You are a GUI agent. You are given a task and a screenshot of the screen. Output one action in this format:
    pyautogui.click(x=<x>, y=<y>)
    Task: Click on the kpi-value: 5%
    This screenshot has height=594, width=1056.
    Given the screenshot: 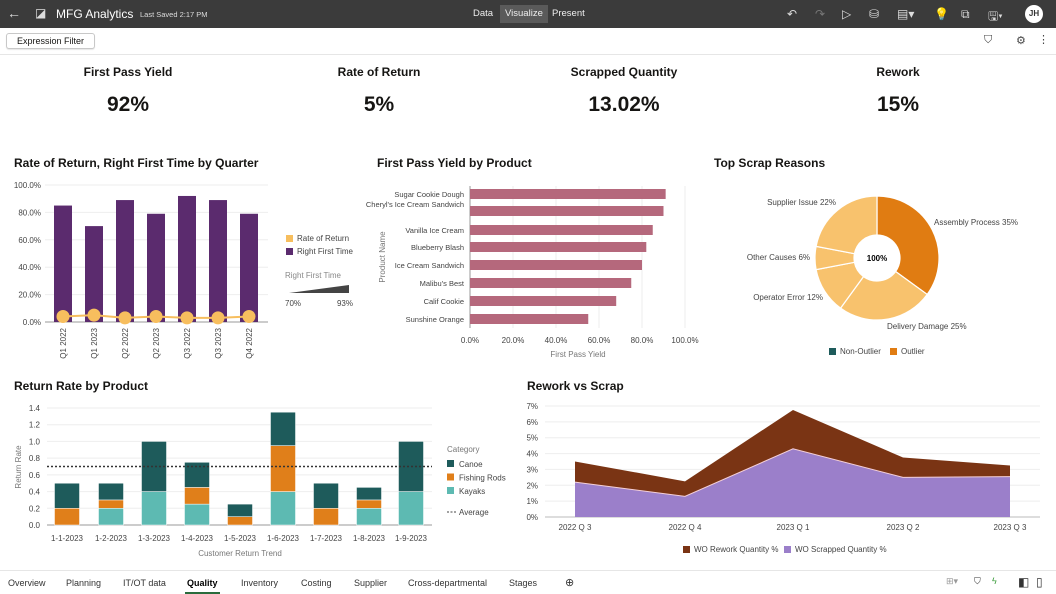 What is the action you would take?
    pyautogui.click(x=379, y=104)
    